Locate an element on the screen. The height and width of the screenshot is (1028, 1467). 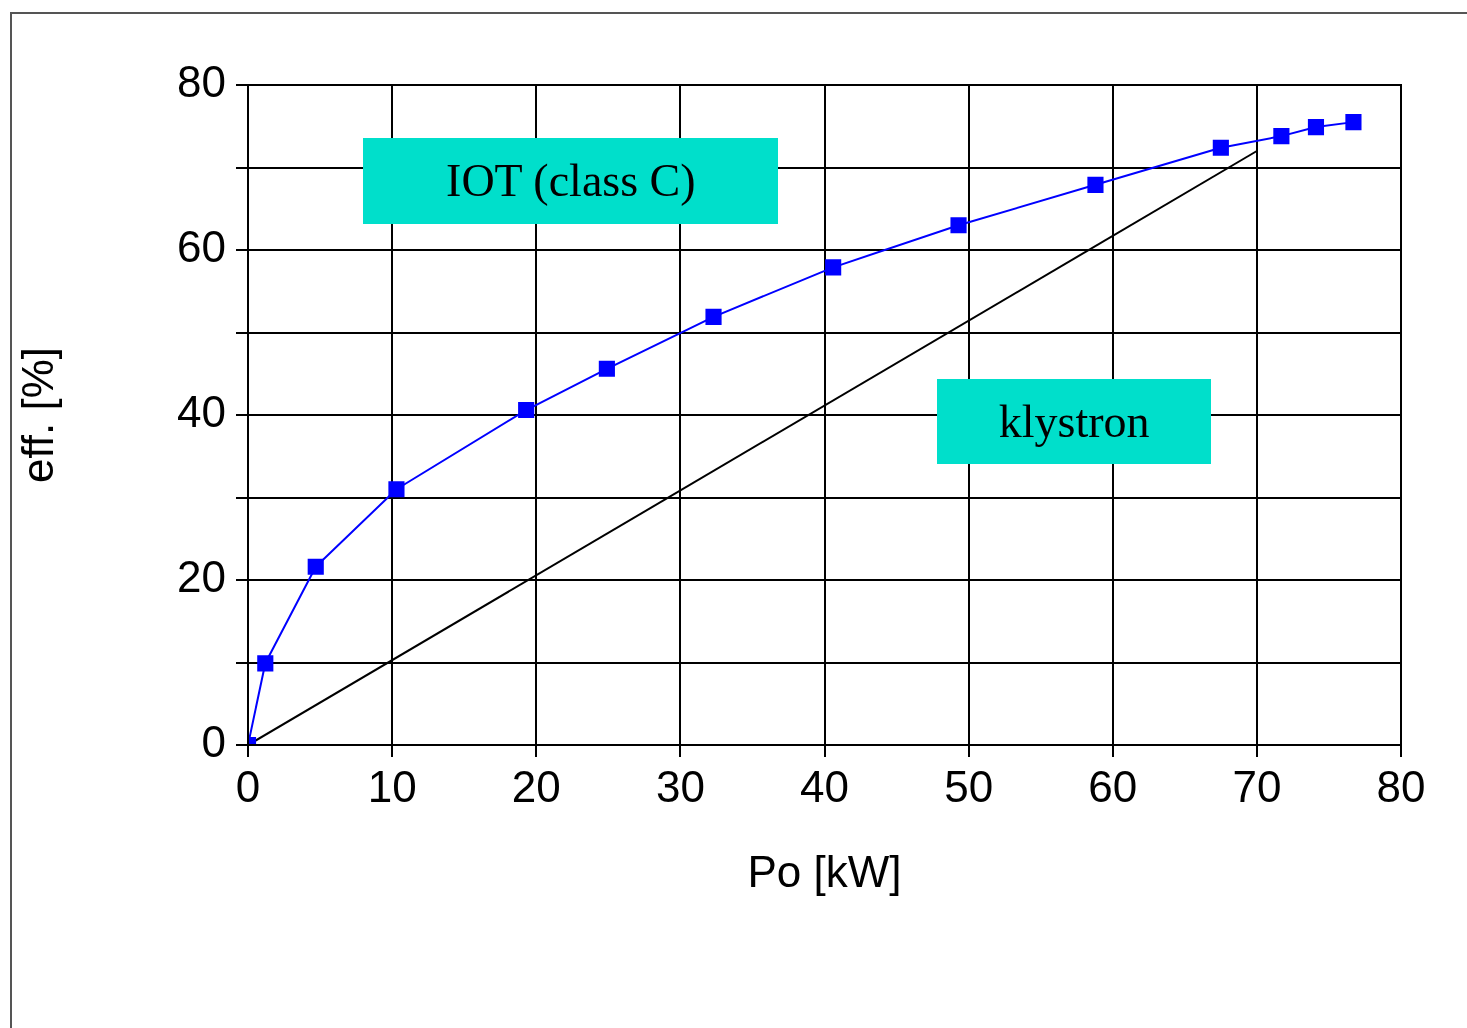
x-tick-label: 70 is located at coordinates (1257, 786).